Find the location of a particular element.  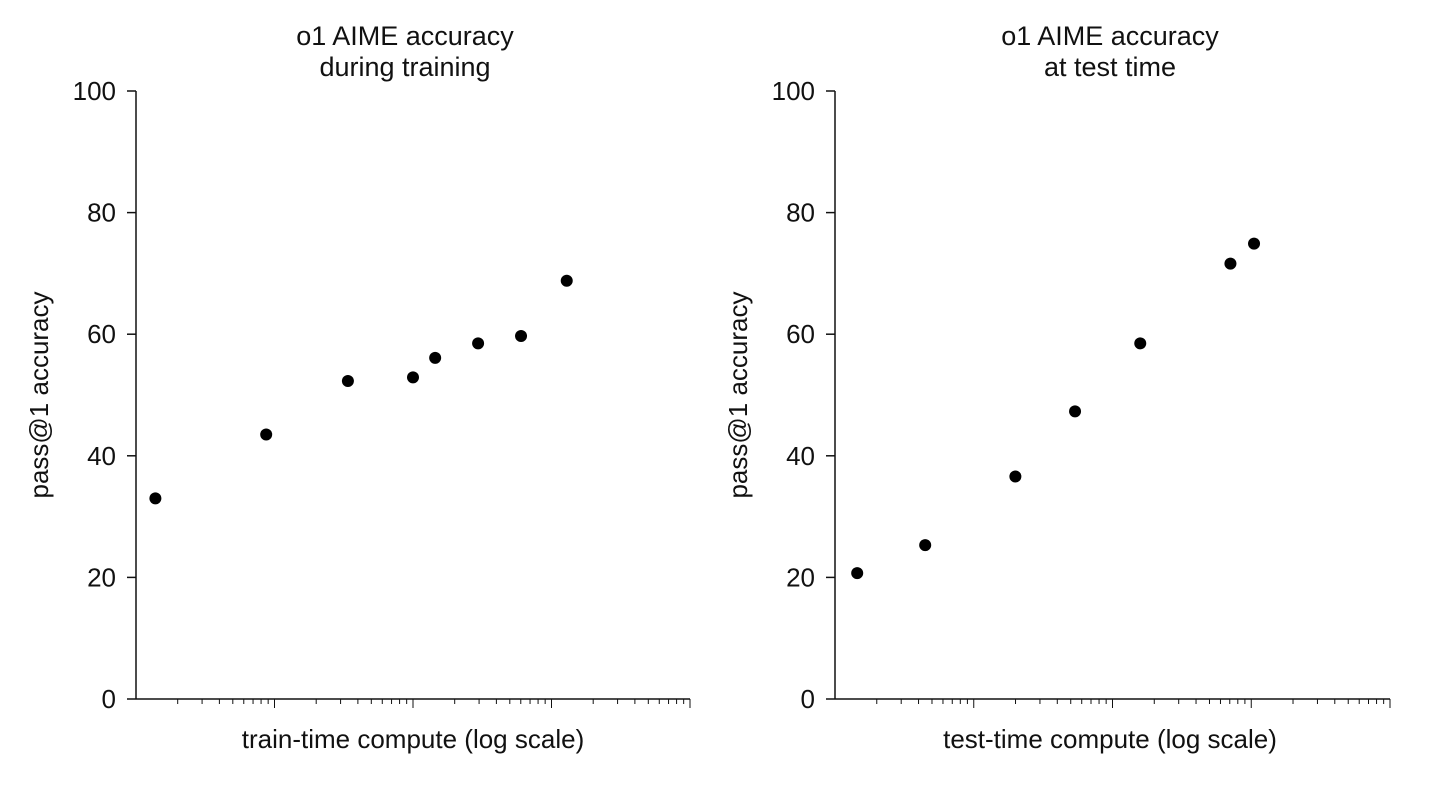

x-axis-label: train-time compute (log scale) is located at coordinates (413, 739).